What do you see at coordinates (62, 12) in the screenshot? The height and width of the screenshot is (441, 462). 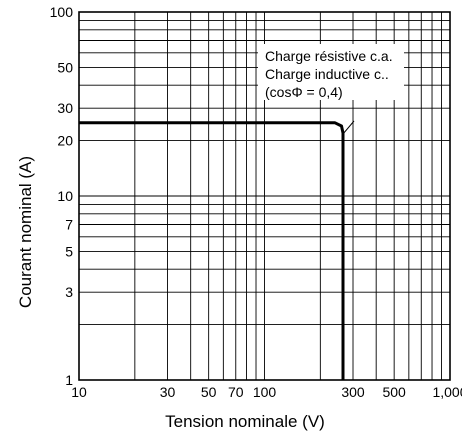 I see `y-tick-label: 100` at bounding box center [62, 12].